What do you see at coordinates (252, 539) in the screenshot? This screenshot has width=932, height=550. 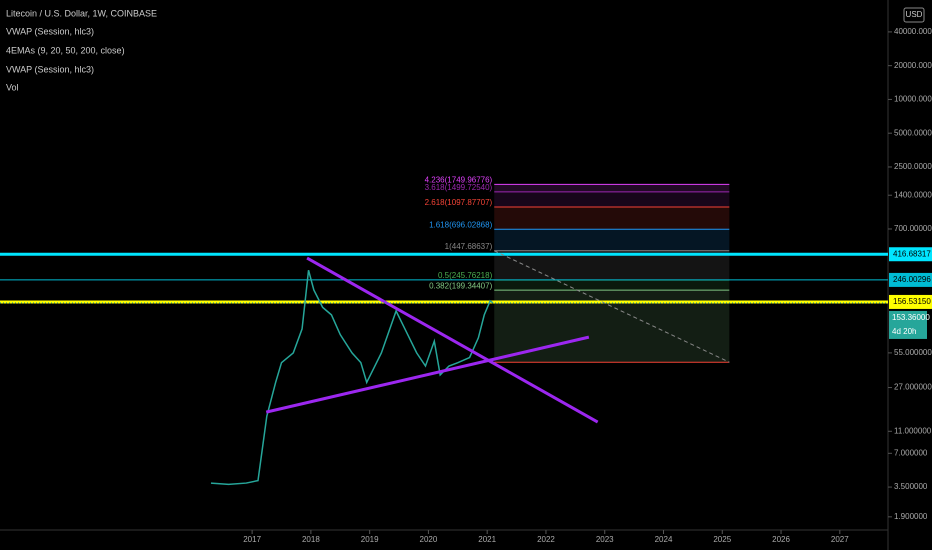 I see `x-tick-label: 2017` at bounding box center [252, 539].